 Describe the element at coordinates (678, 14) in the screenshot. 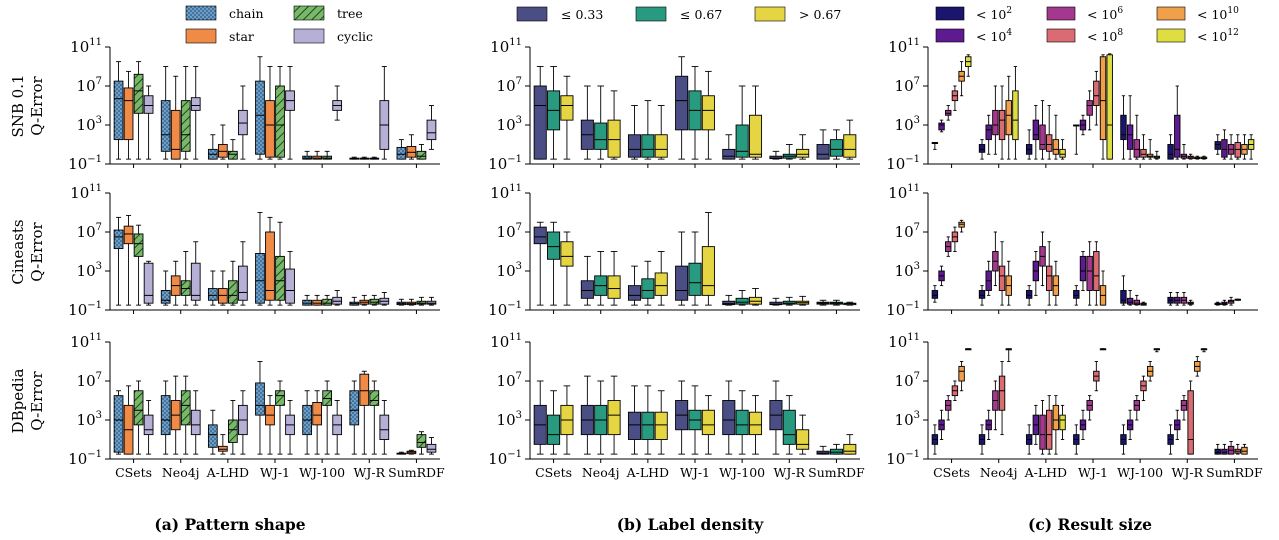

I see `legend-b: ≤ 0.33 ≤ 0.67 > 0.67` at that location.